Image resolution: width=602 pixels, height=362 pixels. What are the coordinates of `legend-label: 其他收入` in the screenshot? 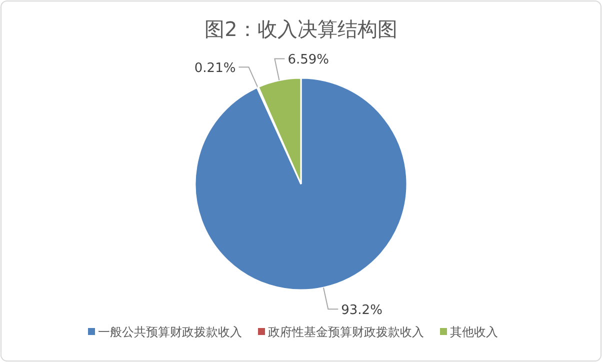 It's located at (474, 332).